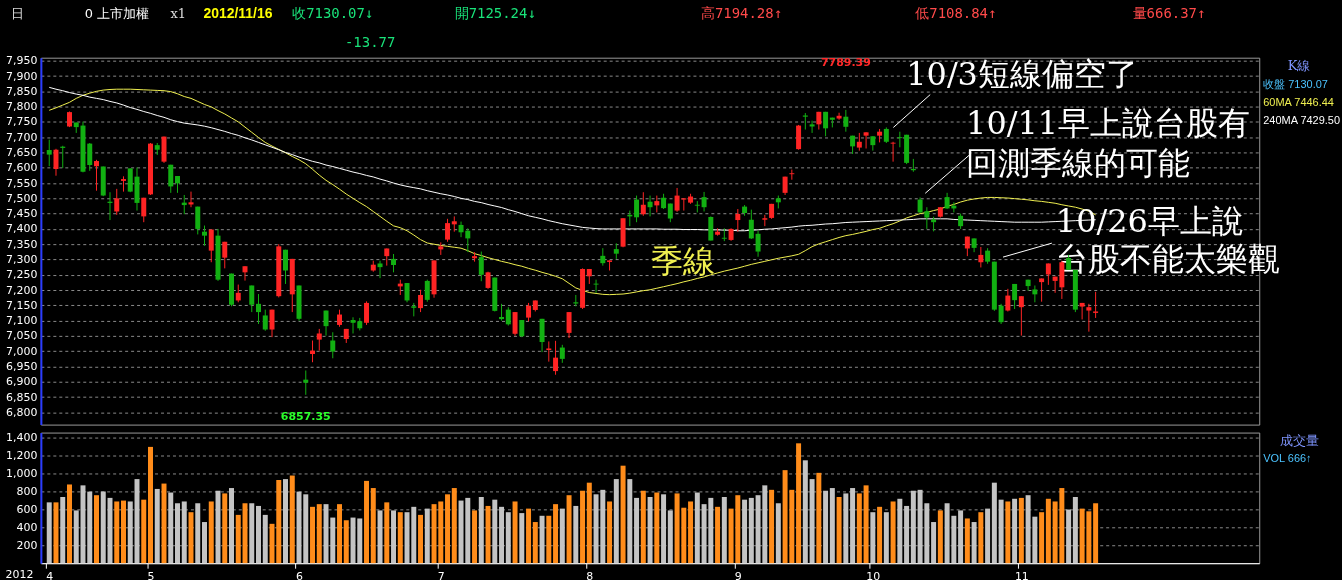 The width and height of the screenshot is (1342, 580). Describe the element at coordinates (22, 198) in the screenshot. I see `y-tick-label: 7,500` at that location.